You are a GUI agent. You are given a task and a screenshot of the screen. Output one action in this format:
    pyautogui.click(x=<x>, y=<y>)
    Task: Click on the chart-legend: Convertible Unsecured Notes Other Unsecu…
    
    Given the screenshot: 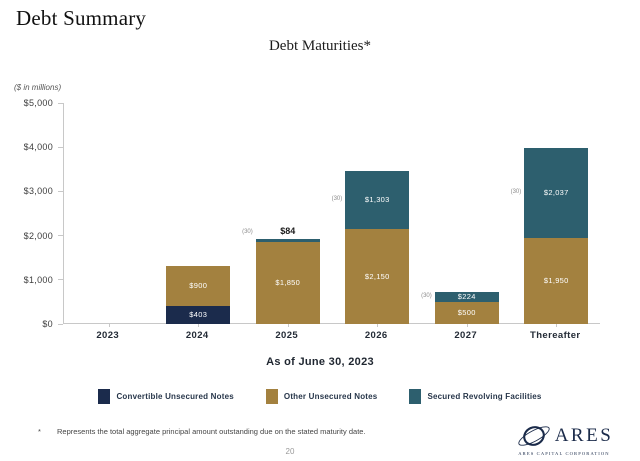 What is the action you would take?
    pyautogui.click(x=320, y=396)
    